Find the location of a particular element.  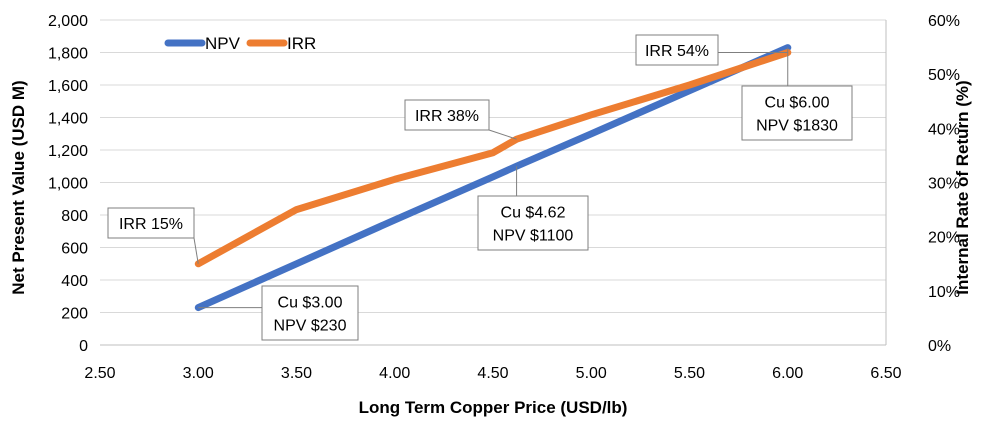

callout-label: IRR 38% is located at coordinates (447, 116).